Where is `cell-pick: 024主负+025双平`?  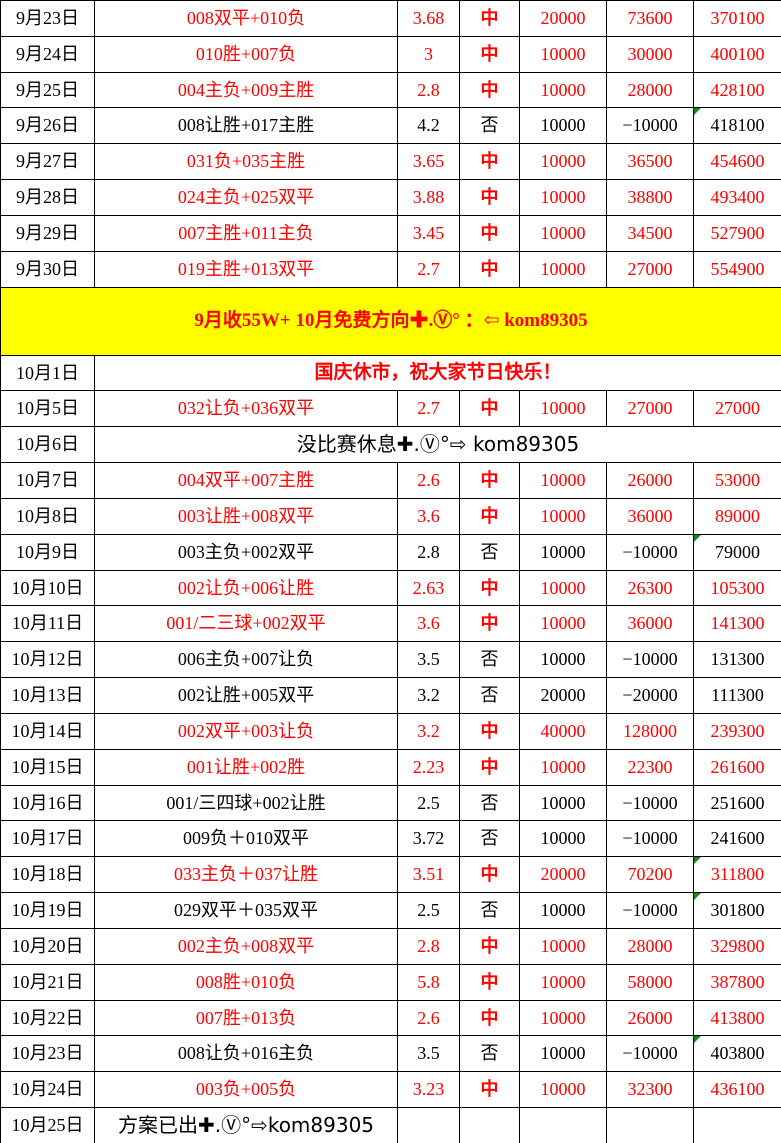
cell-pick: 024主负+025双平 is located at coordinates (246, 197).